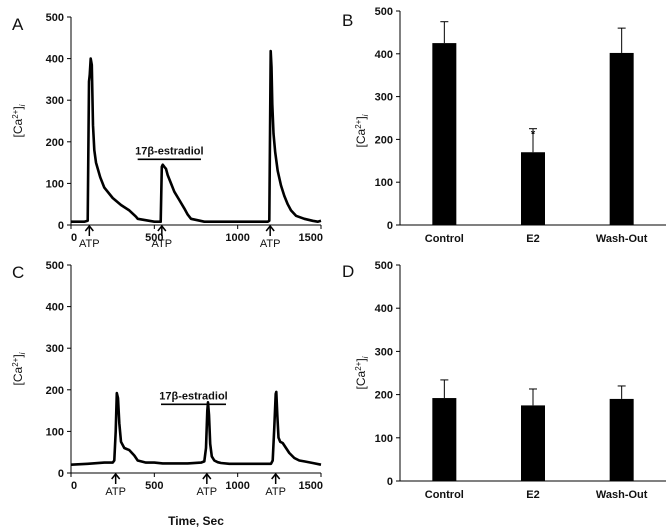  I want to click on panel-letter: A, so click(18, 24).